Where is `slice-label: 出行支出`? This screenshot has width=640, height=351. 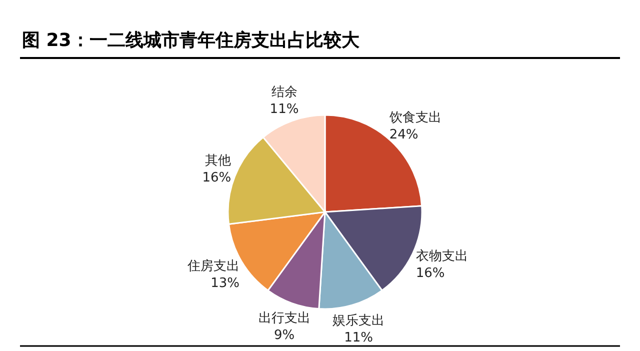
slice-label: 出行支出 is located at coordinates (284, 318).